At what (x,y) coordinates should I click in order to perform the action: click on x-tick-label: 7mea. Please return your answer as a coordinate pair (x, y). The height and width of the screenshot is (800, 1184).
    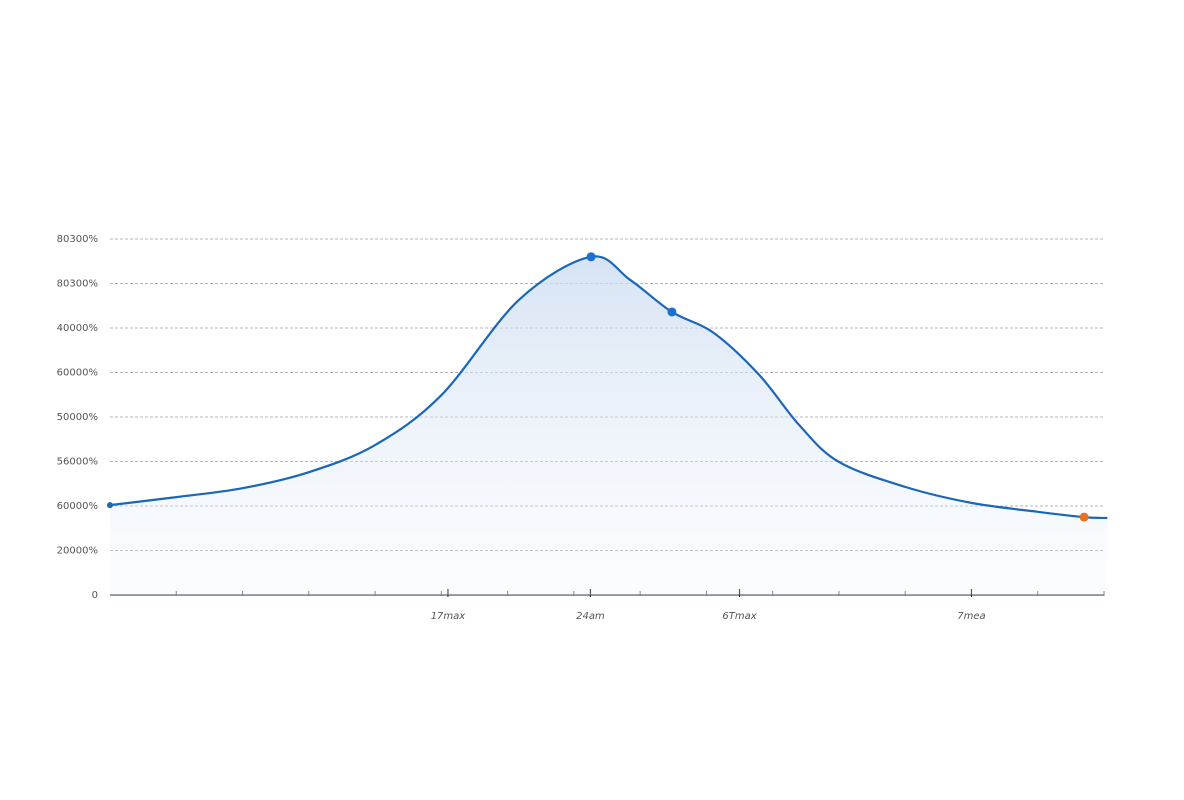
    Looking at the image, I should click on (971, 616).